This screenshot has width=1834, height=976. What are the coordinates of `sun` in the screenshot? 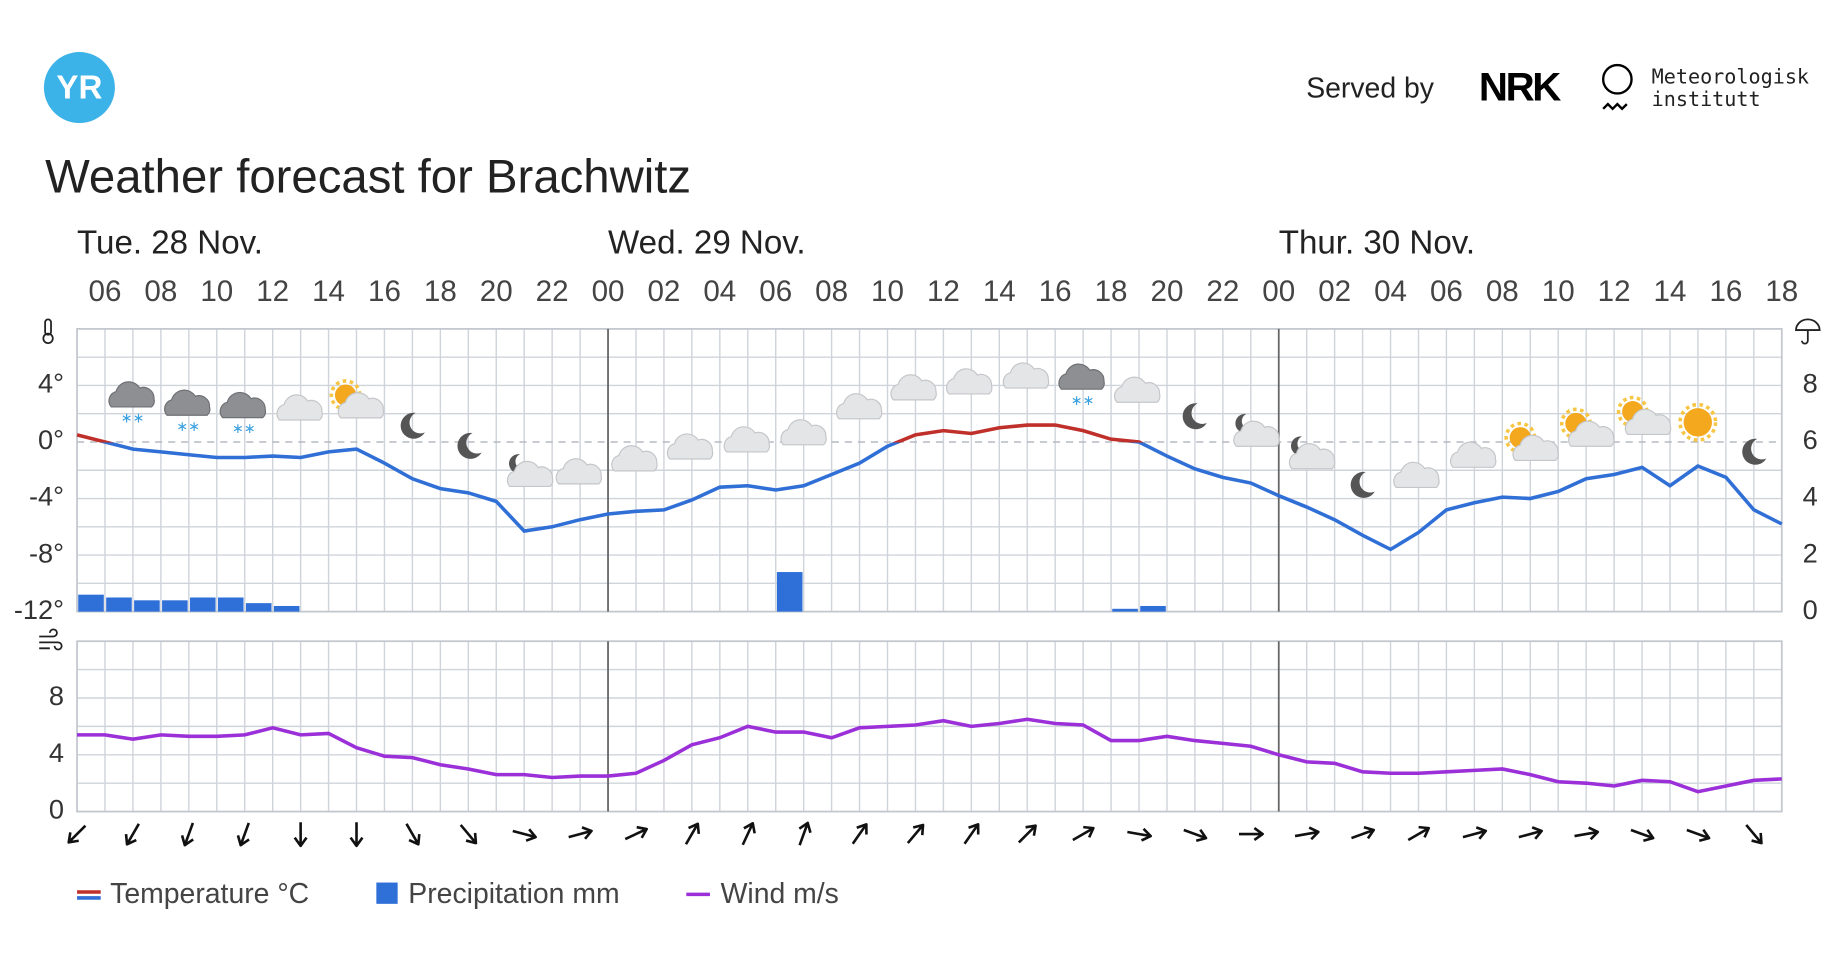 It's located at (1698, 422).